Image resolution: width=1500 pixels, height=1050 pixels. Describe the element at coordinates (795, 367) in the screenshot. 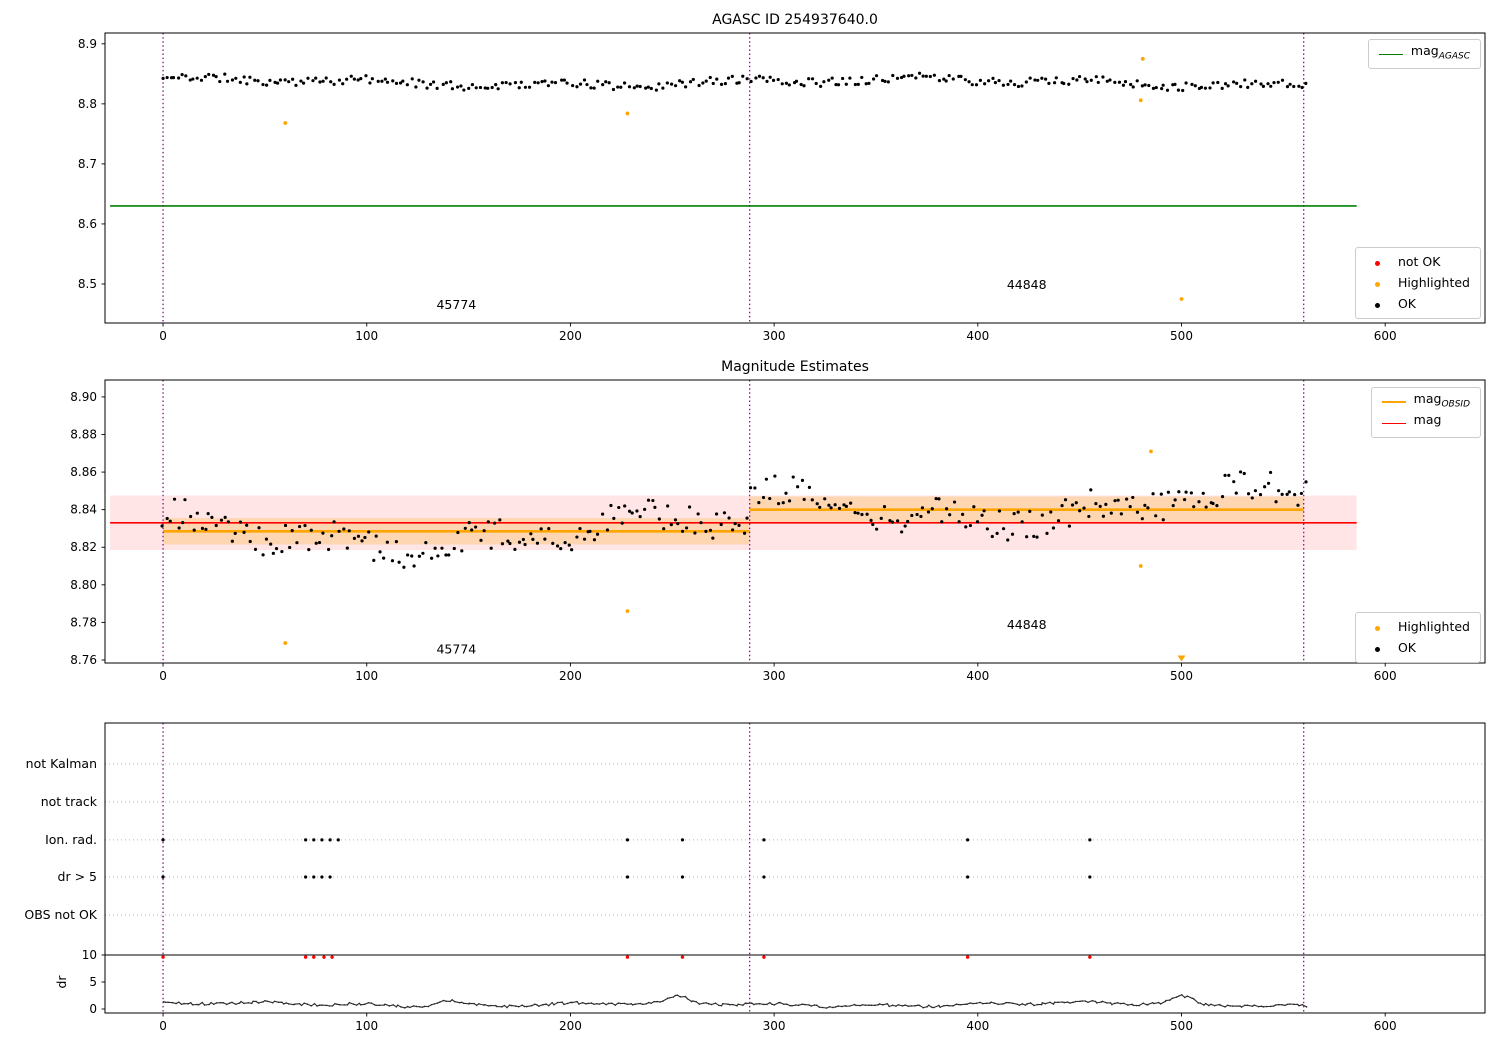

I see `plot2-title: Magnitude Estimates` at that location.